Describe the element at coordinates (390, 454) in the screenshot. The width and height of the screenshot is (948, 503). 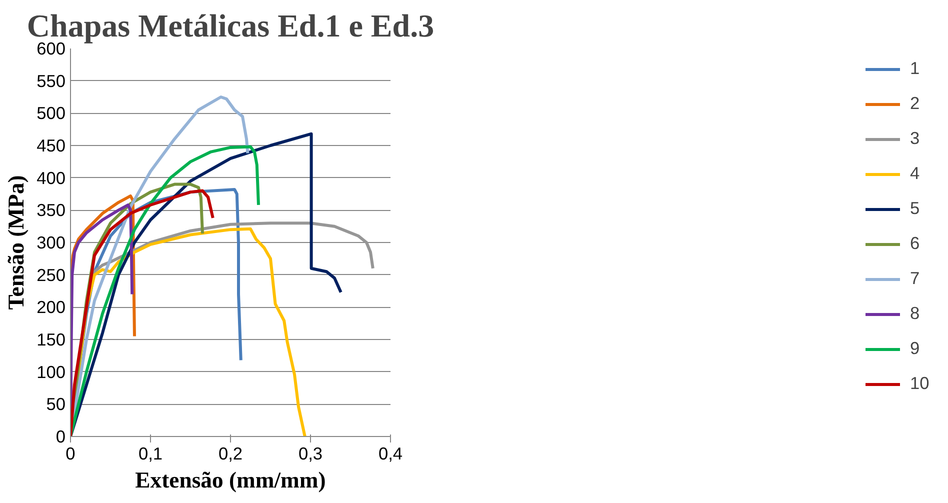
I see `x-tick-label: 0,4` at that location.